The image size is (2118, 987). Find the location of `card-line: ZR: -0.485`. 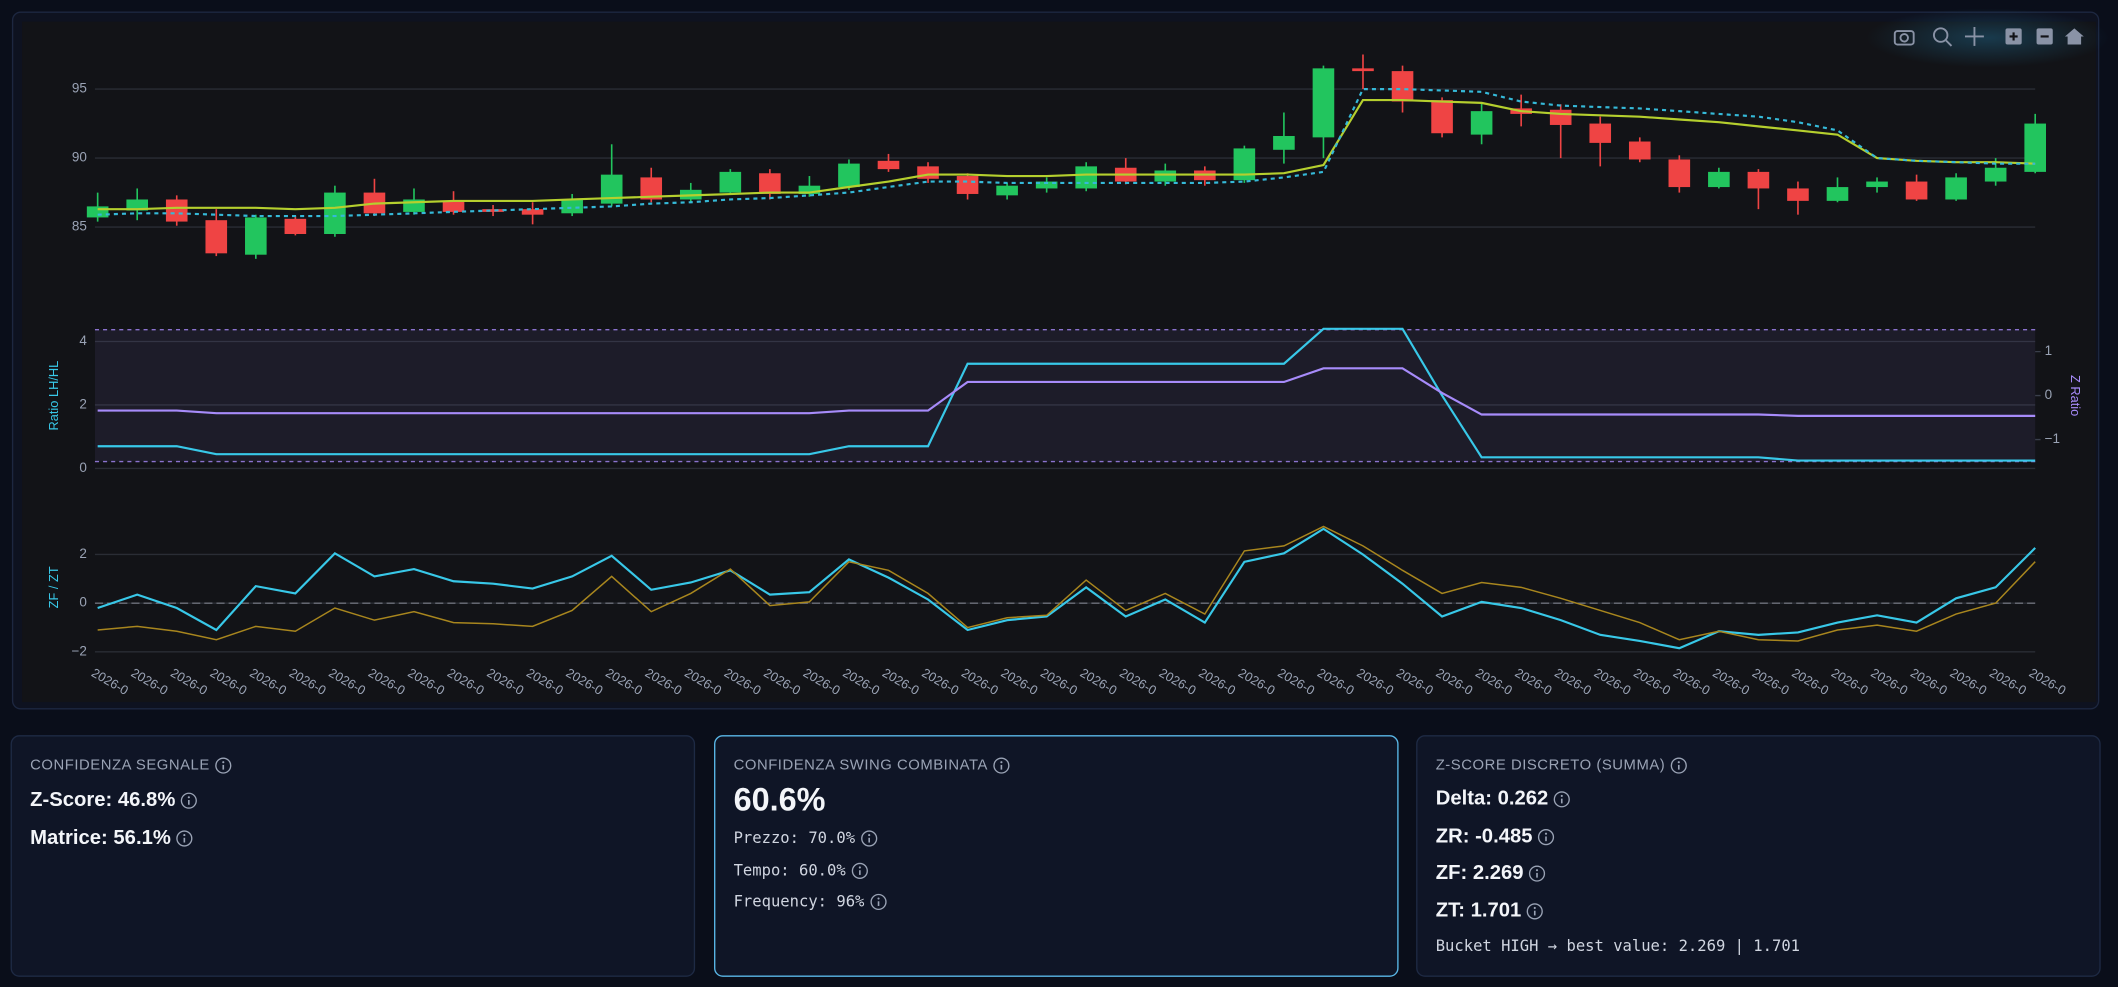

card-line: ZR: -0.485 is located at coordinates (1484, 836).